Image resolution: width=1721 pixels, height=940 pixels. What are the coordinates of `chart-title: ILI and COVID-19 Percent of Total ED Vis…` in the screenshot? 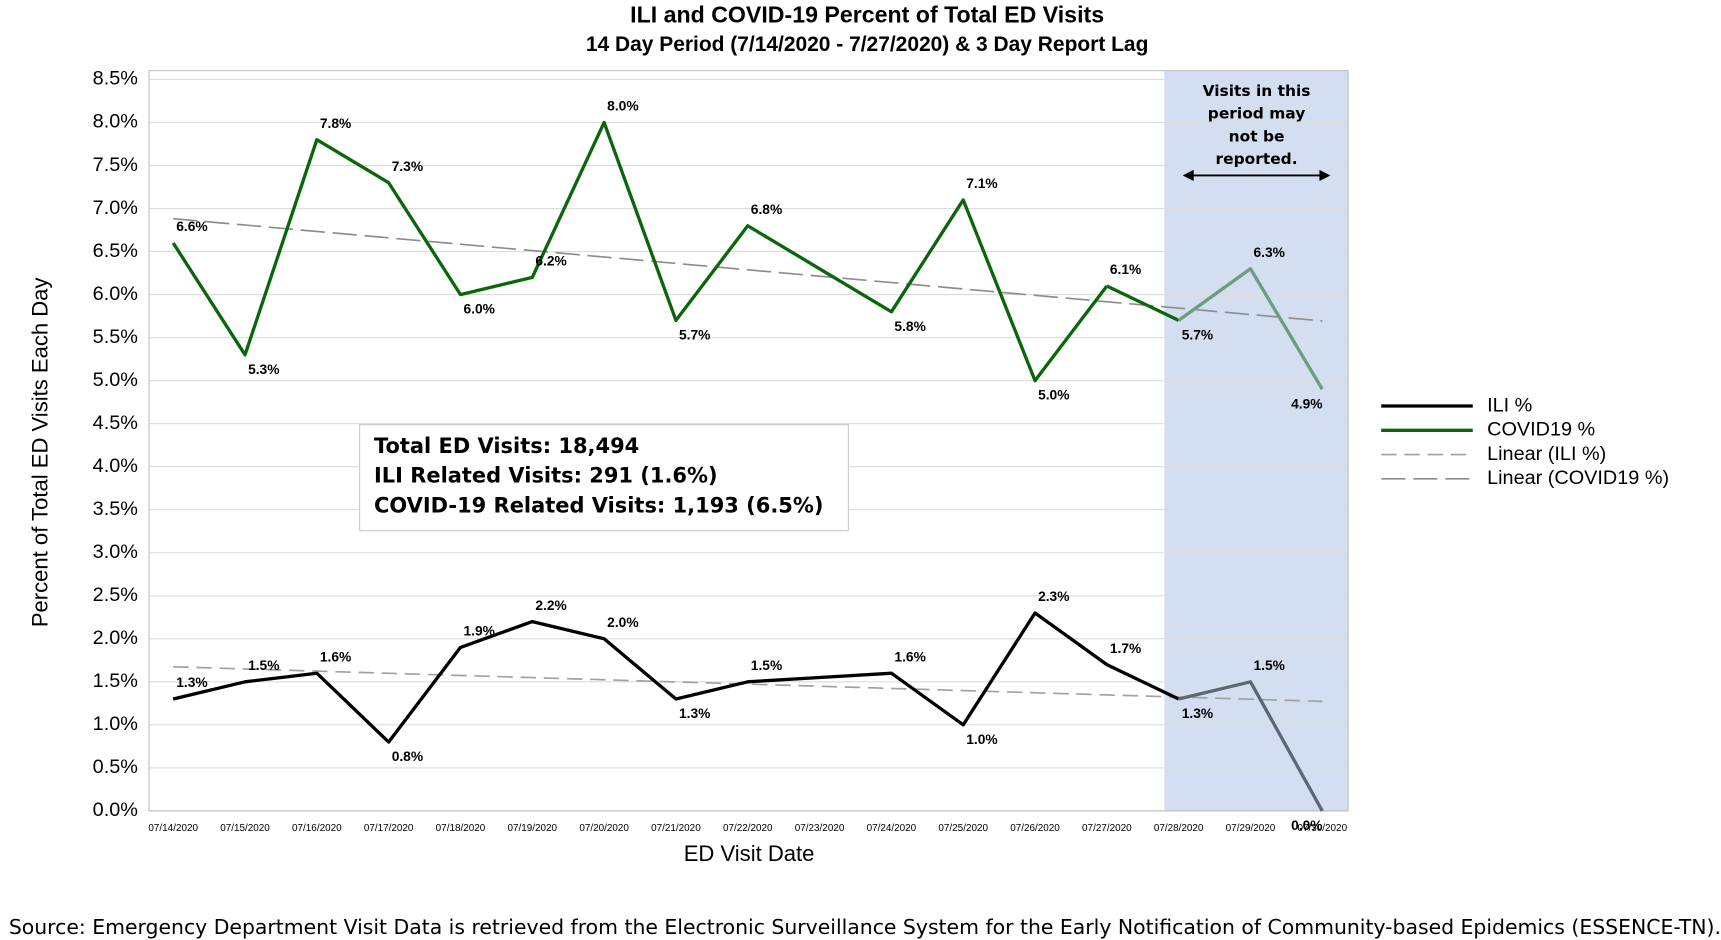 It's located at (867, 15).